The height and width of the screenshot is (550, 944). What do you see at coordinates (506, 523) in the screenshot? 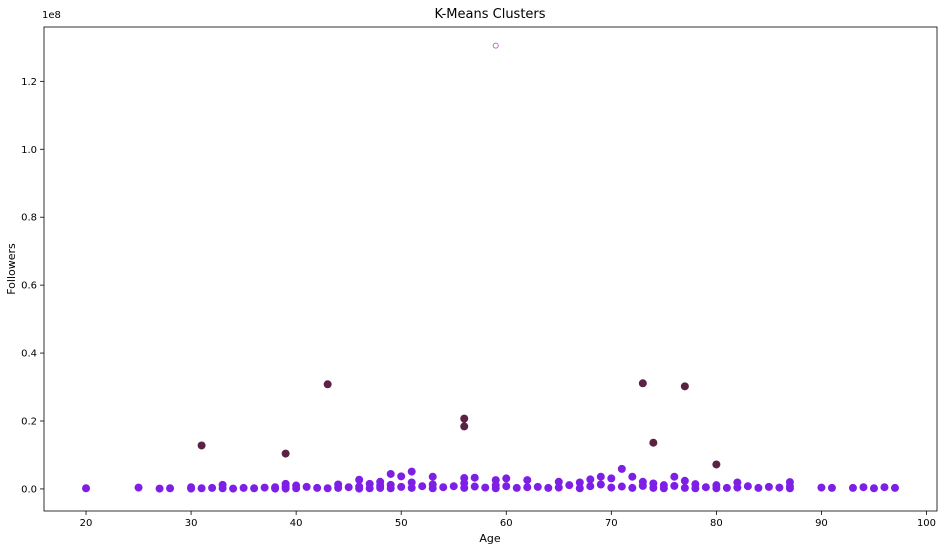
I see `x-tick-label: 60` at bounding box center [506, 523].